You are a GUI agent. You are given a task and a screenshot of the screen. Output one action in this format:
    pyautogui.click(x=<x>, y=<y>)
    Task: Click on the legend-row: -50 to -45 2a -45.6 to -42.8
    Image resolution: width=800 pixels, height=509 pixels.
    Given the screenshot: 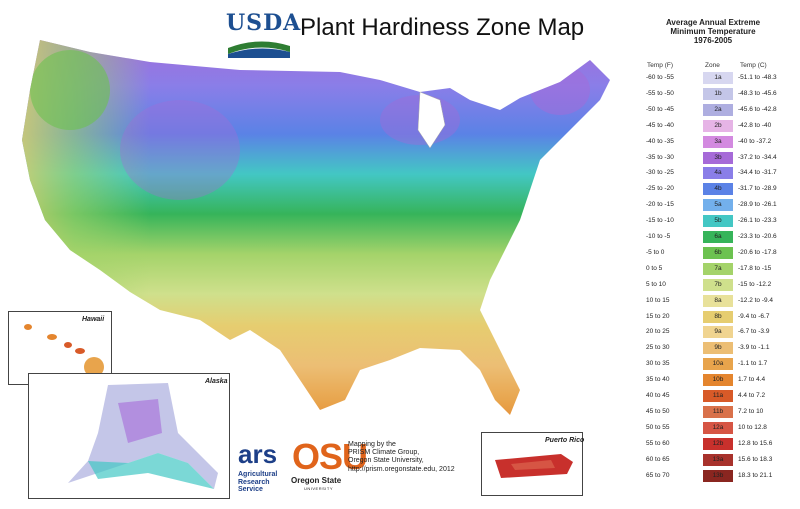 What is the action you would take?
    pyautogui.click(x=715, y=110)
    